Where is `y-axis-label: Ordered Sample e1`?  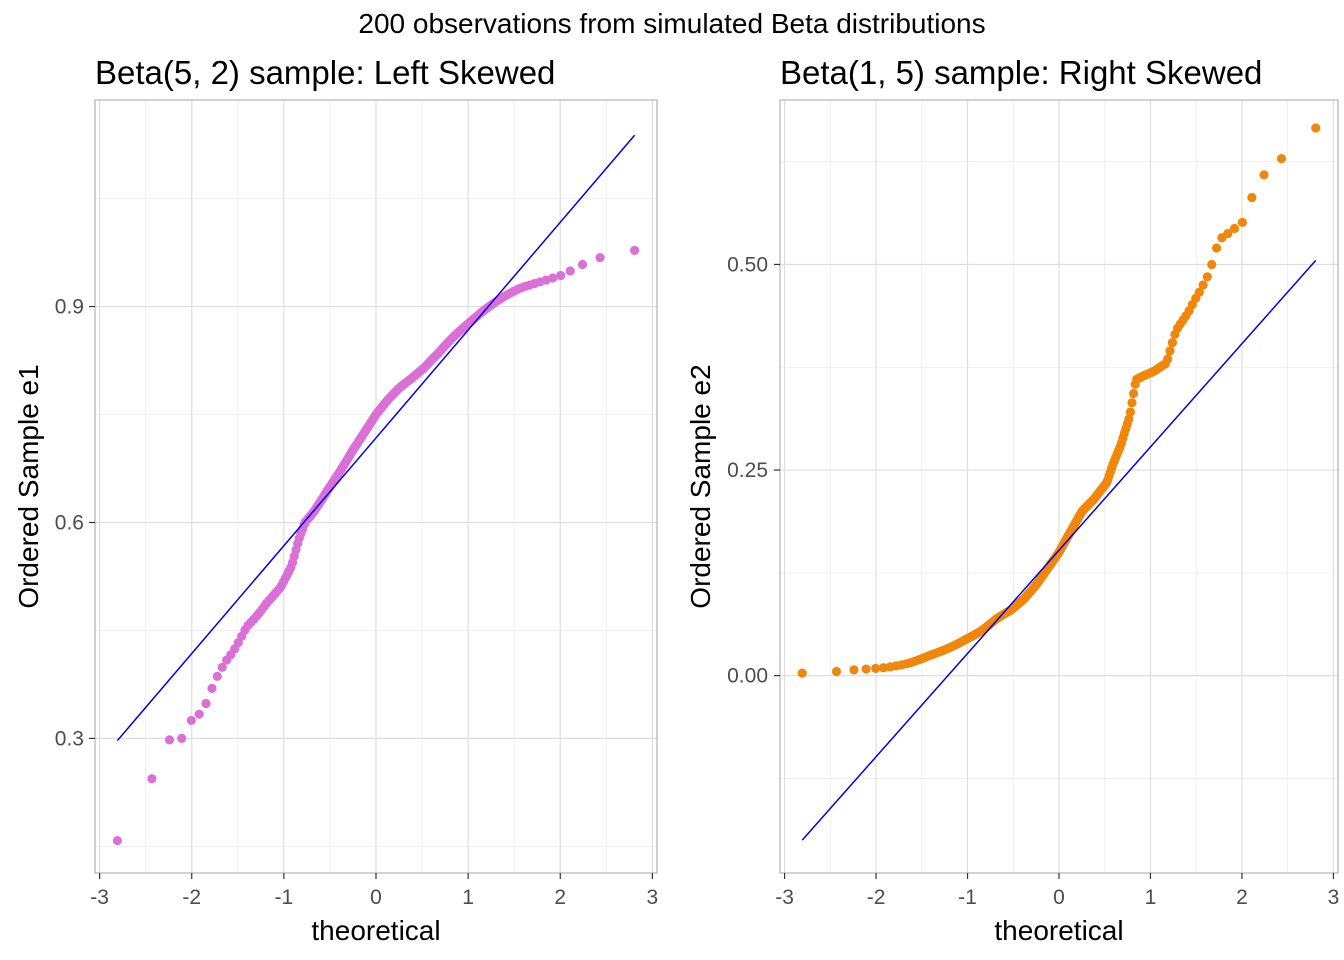
y-axis-label: Ordered Sample e1 is located at coordinates (28, 486).